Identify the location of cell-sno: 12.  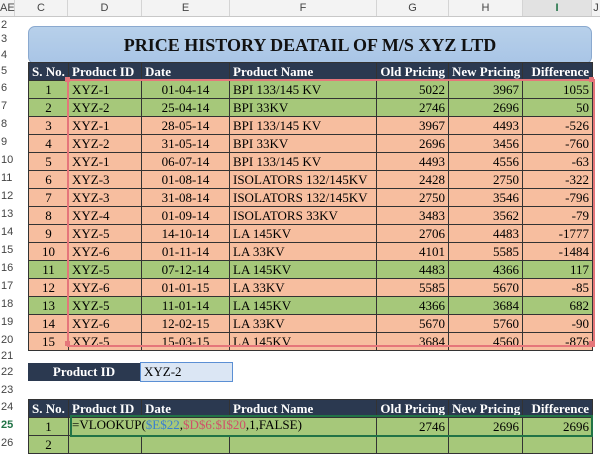
(48, 287).